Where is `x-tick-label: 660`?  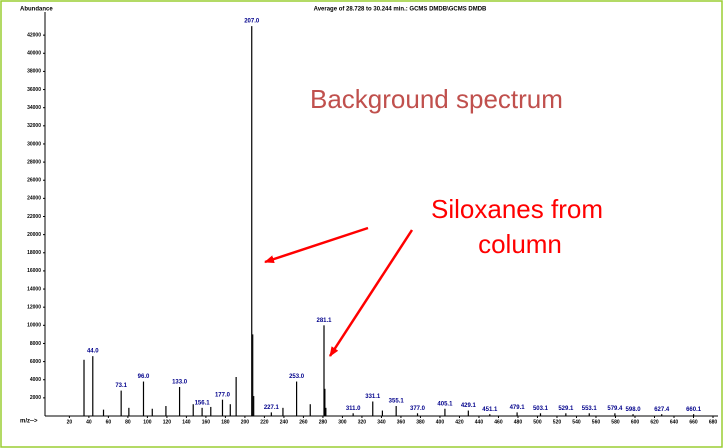
x-tick-label: 660 is located at coordinates (693, 422).